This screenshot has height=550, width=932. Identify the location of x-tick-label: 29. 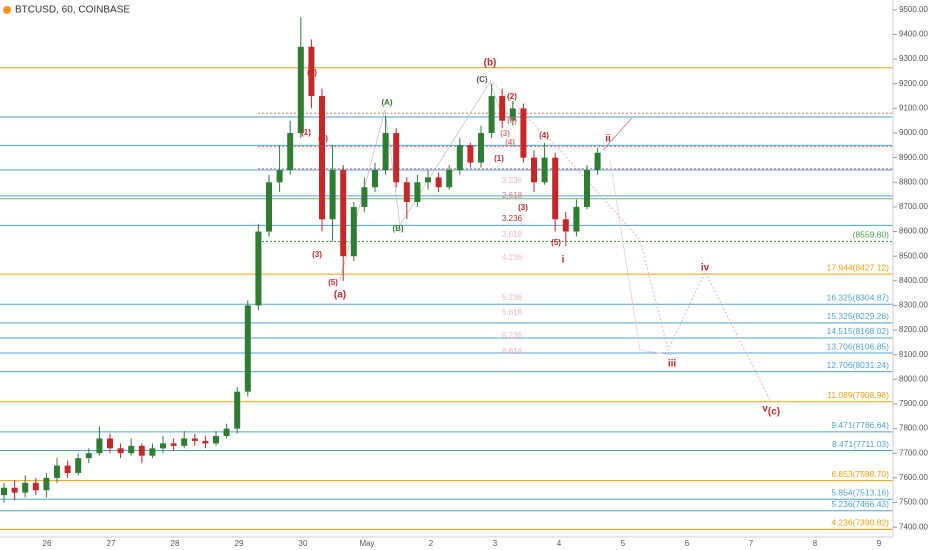
(239, 543).